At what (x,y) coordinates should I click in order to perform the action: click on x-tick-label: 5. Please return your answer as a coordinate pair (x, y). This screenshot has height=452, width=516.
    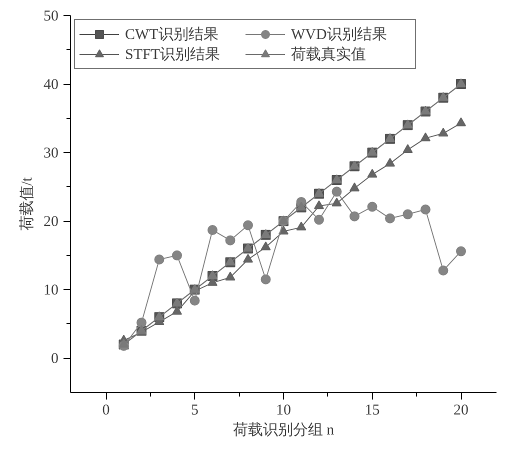
    Looking at the image, I should click on (194, 410).